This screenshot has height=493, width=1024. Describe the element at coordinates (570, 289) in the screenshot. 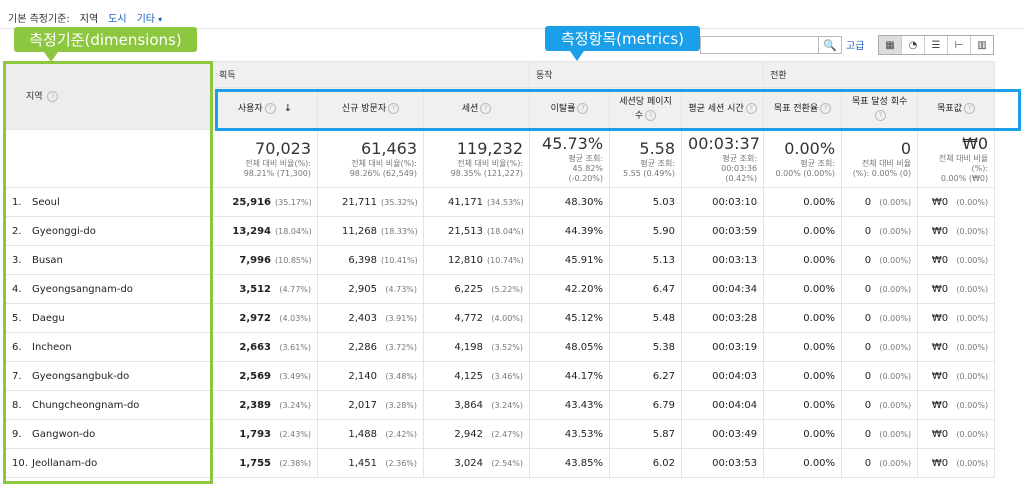

I see `bounce-rate-cell: 42.20%` at that location.